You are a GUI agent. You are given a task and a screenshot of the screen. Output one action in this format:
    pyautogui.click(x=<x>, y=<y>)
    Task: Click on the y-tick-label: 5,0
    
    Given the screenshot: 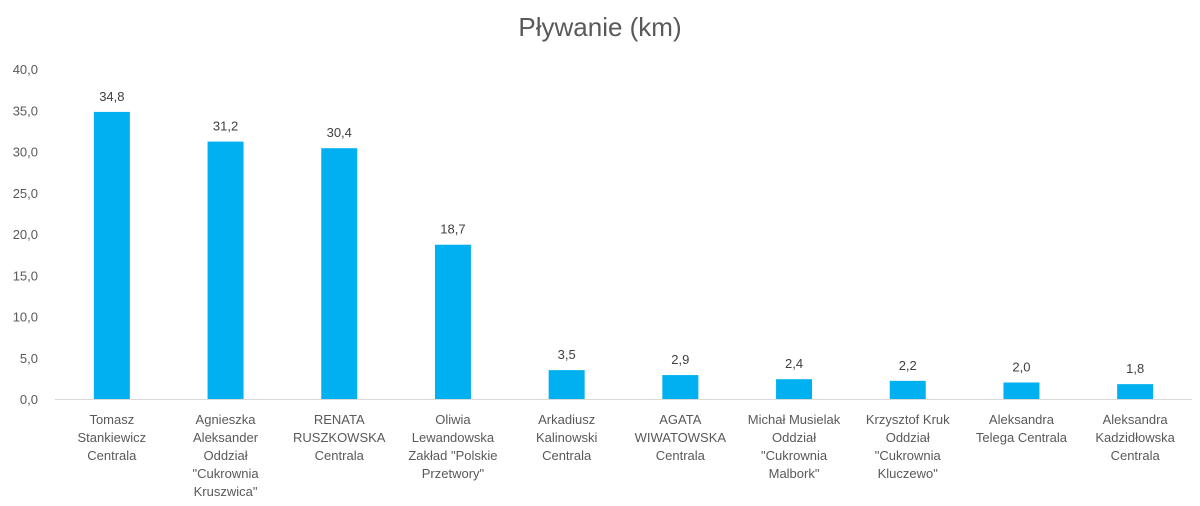 What is the action you would take?
    pyautogui.click(x=29, y=358)
    